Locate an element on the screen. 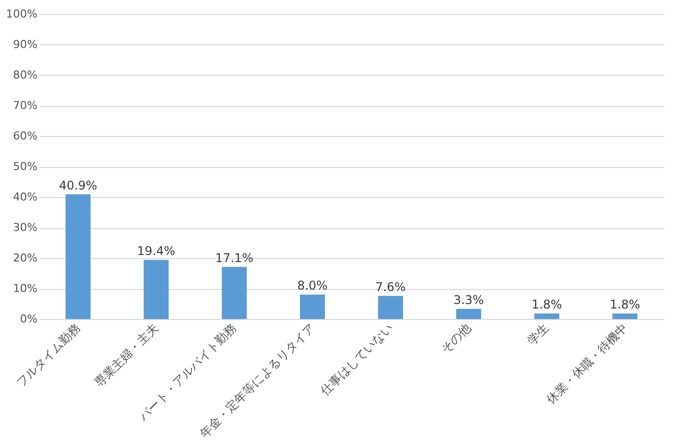 The image size is (674, 445). y-tick-label: 10% is located at coordinates (25, 288).